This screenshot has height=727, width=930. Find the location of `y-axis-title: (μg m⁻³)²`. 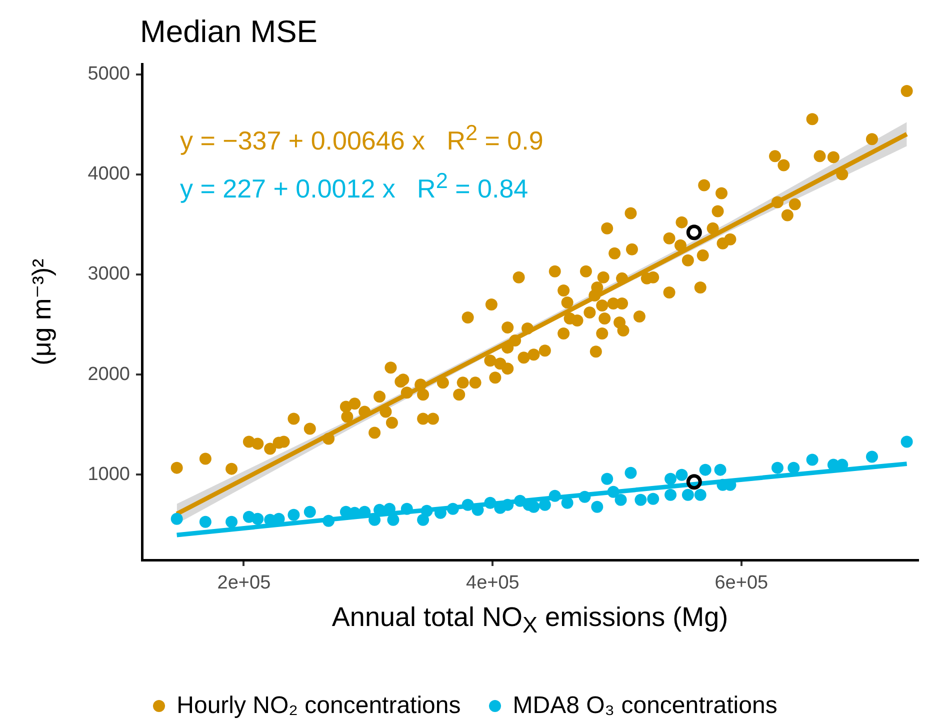

y-axis-title: (μg m⁻³)² is located at coordinates (42, 312).